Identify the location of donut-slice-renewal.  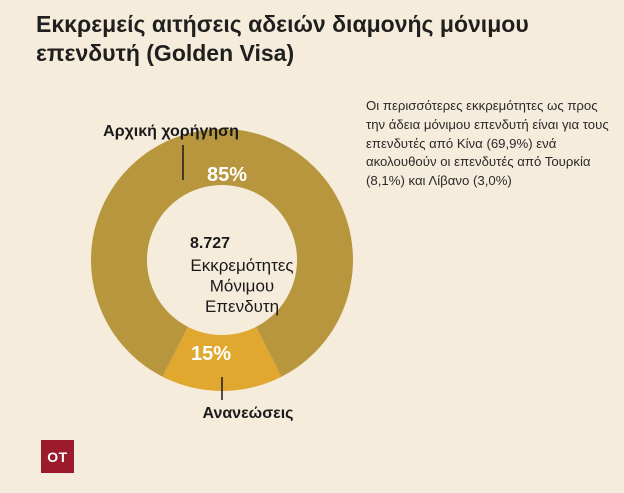
(222, 358).